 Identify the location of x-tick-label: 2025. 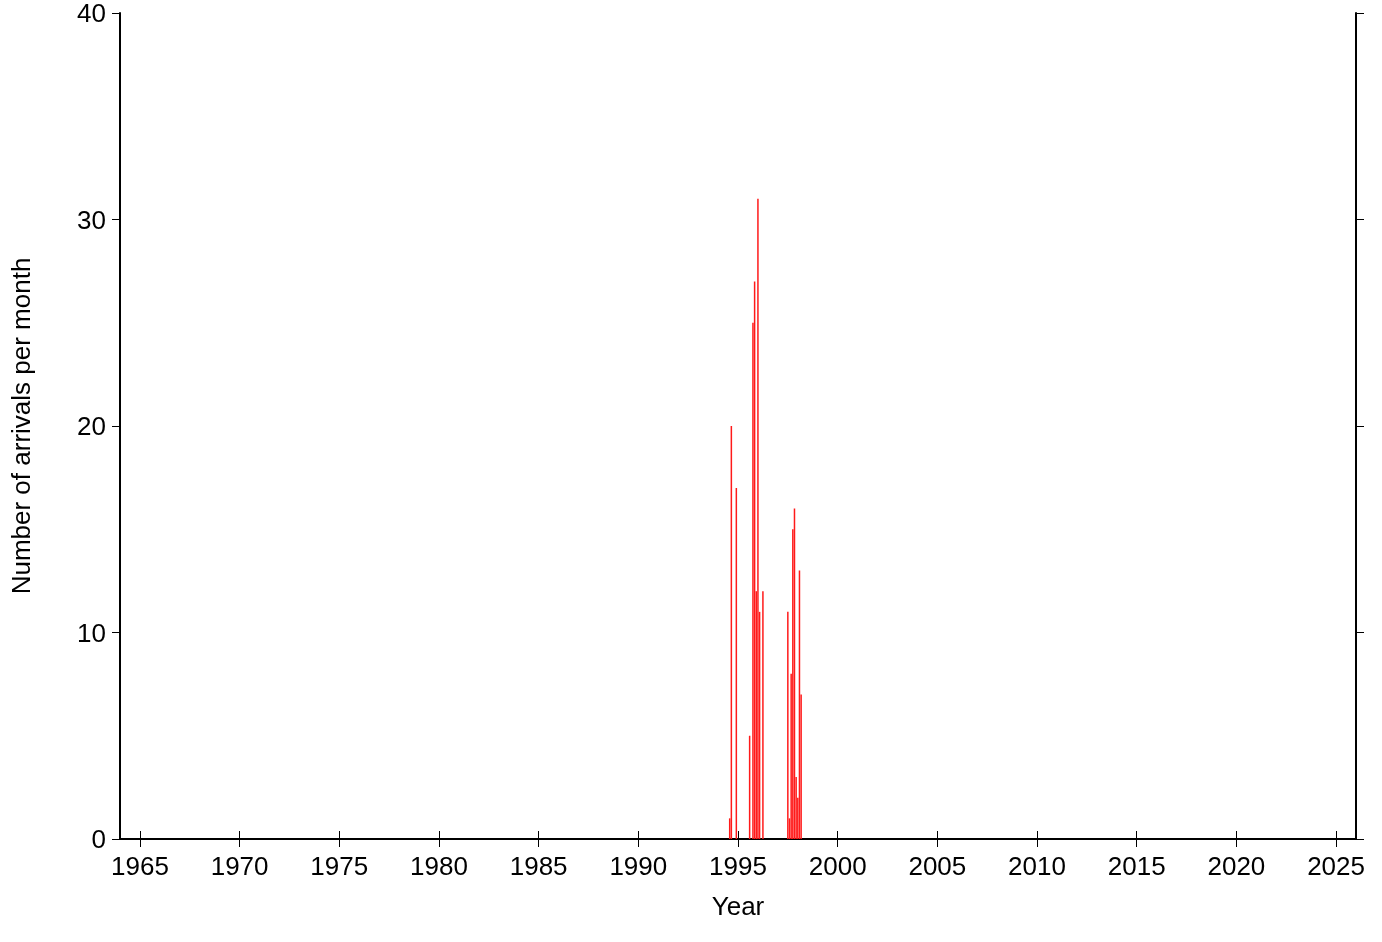
(1336, 866).